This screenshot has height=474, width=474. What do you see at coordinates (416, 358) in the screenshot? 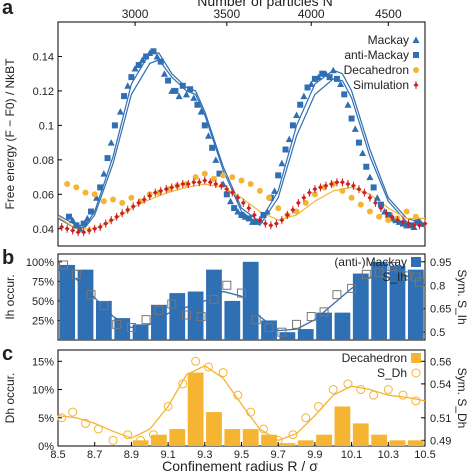
I see `legend-swatch-c` at bounding box center [416, 358].